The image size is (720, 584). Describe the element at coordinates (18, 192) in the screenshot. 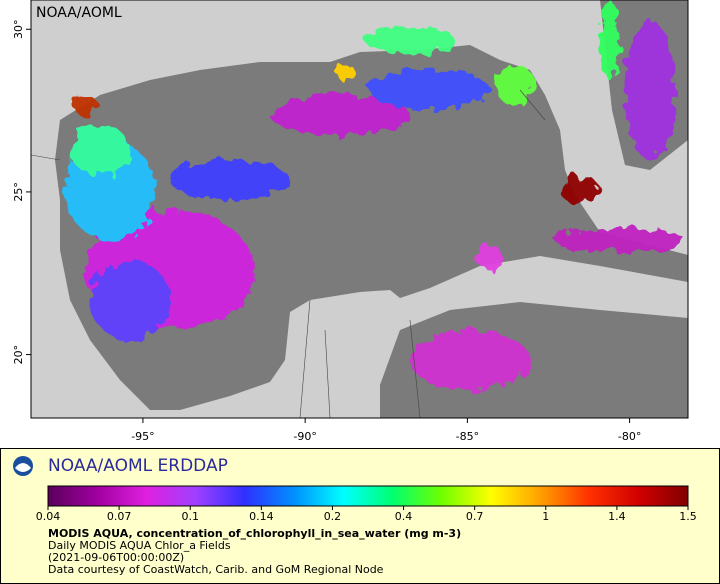

I see `y-tick-label: 25°` at that location.